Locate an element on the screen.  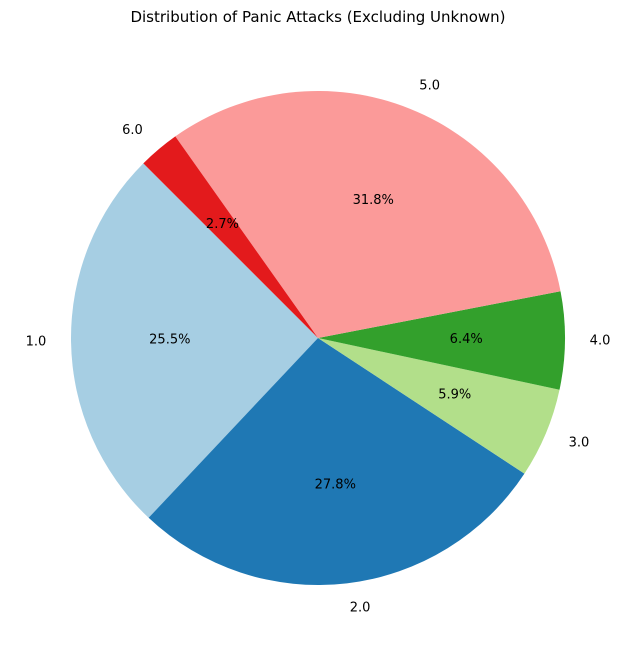
slice-label-5-0: 5.0 is located at coordinates (429, 85).